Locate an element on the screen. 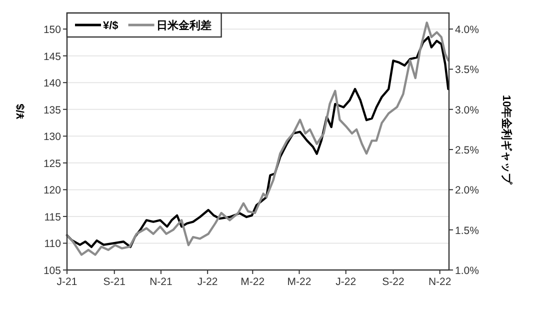 The image size is (534, 310). y-tick-label: 150 is located at coordinates (52, 30).